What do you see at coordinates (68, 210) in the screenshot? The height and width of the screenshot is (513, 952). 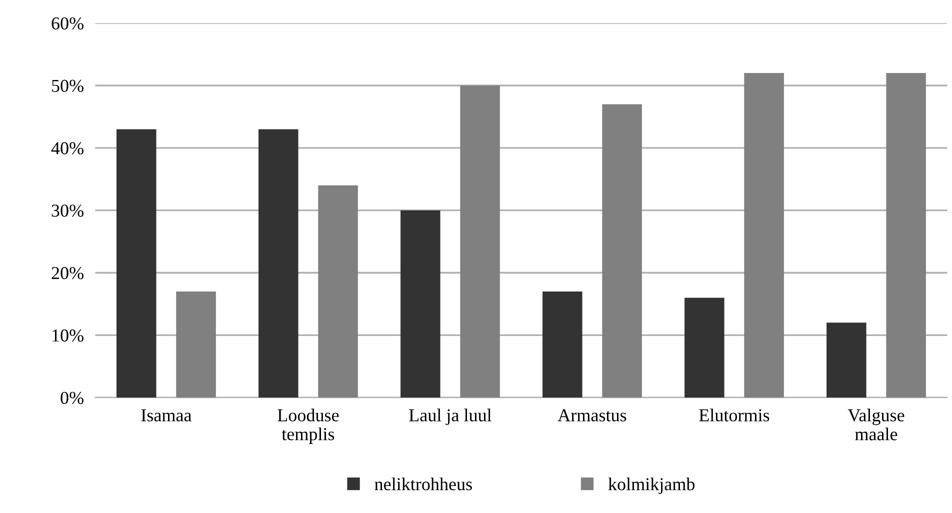 I see `y-tick-label: 30%` at bounding box center [68, 210].